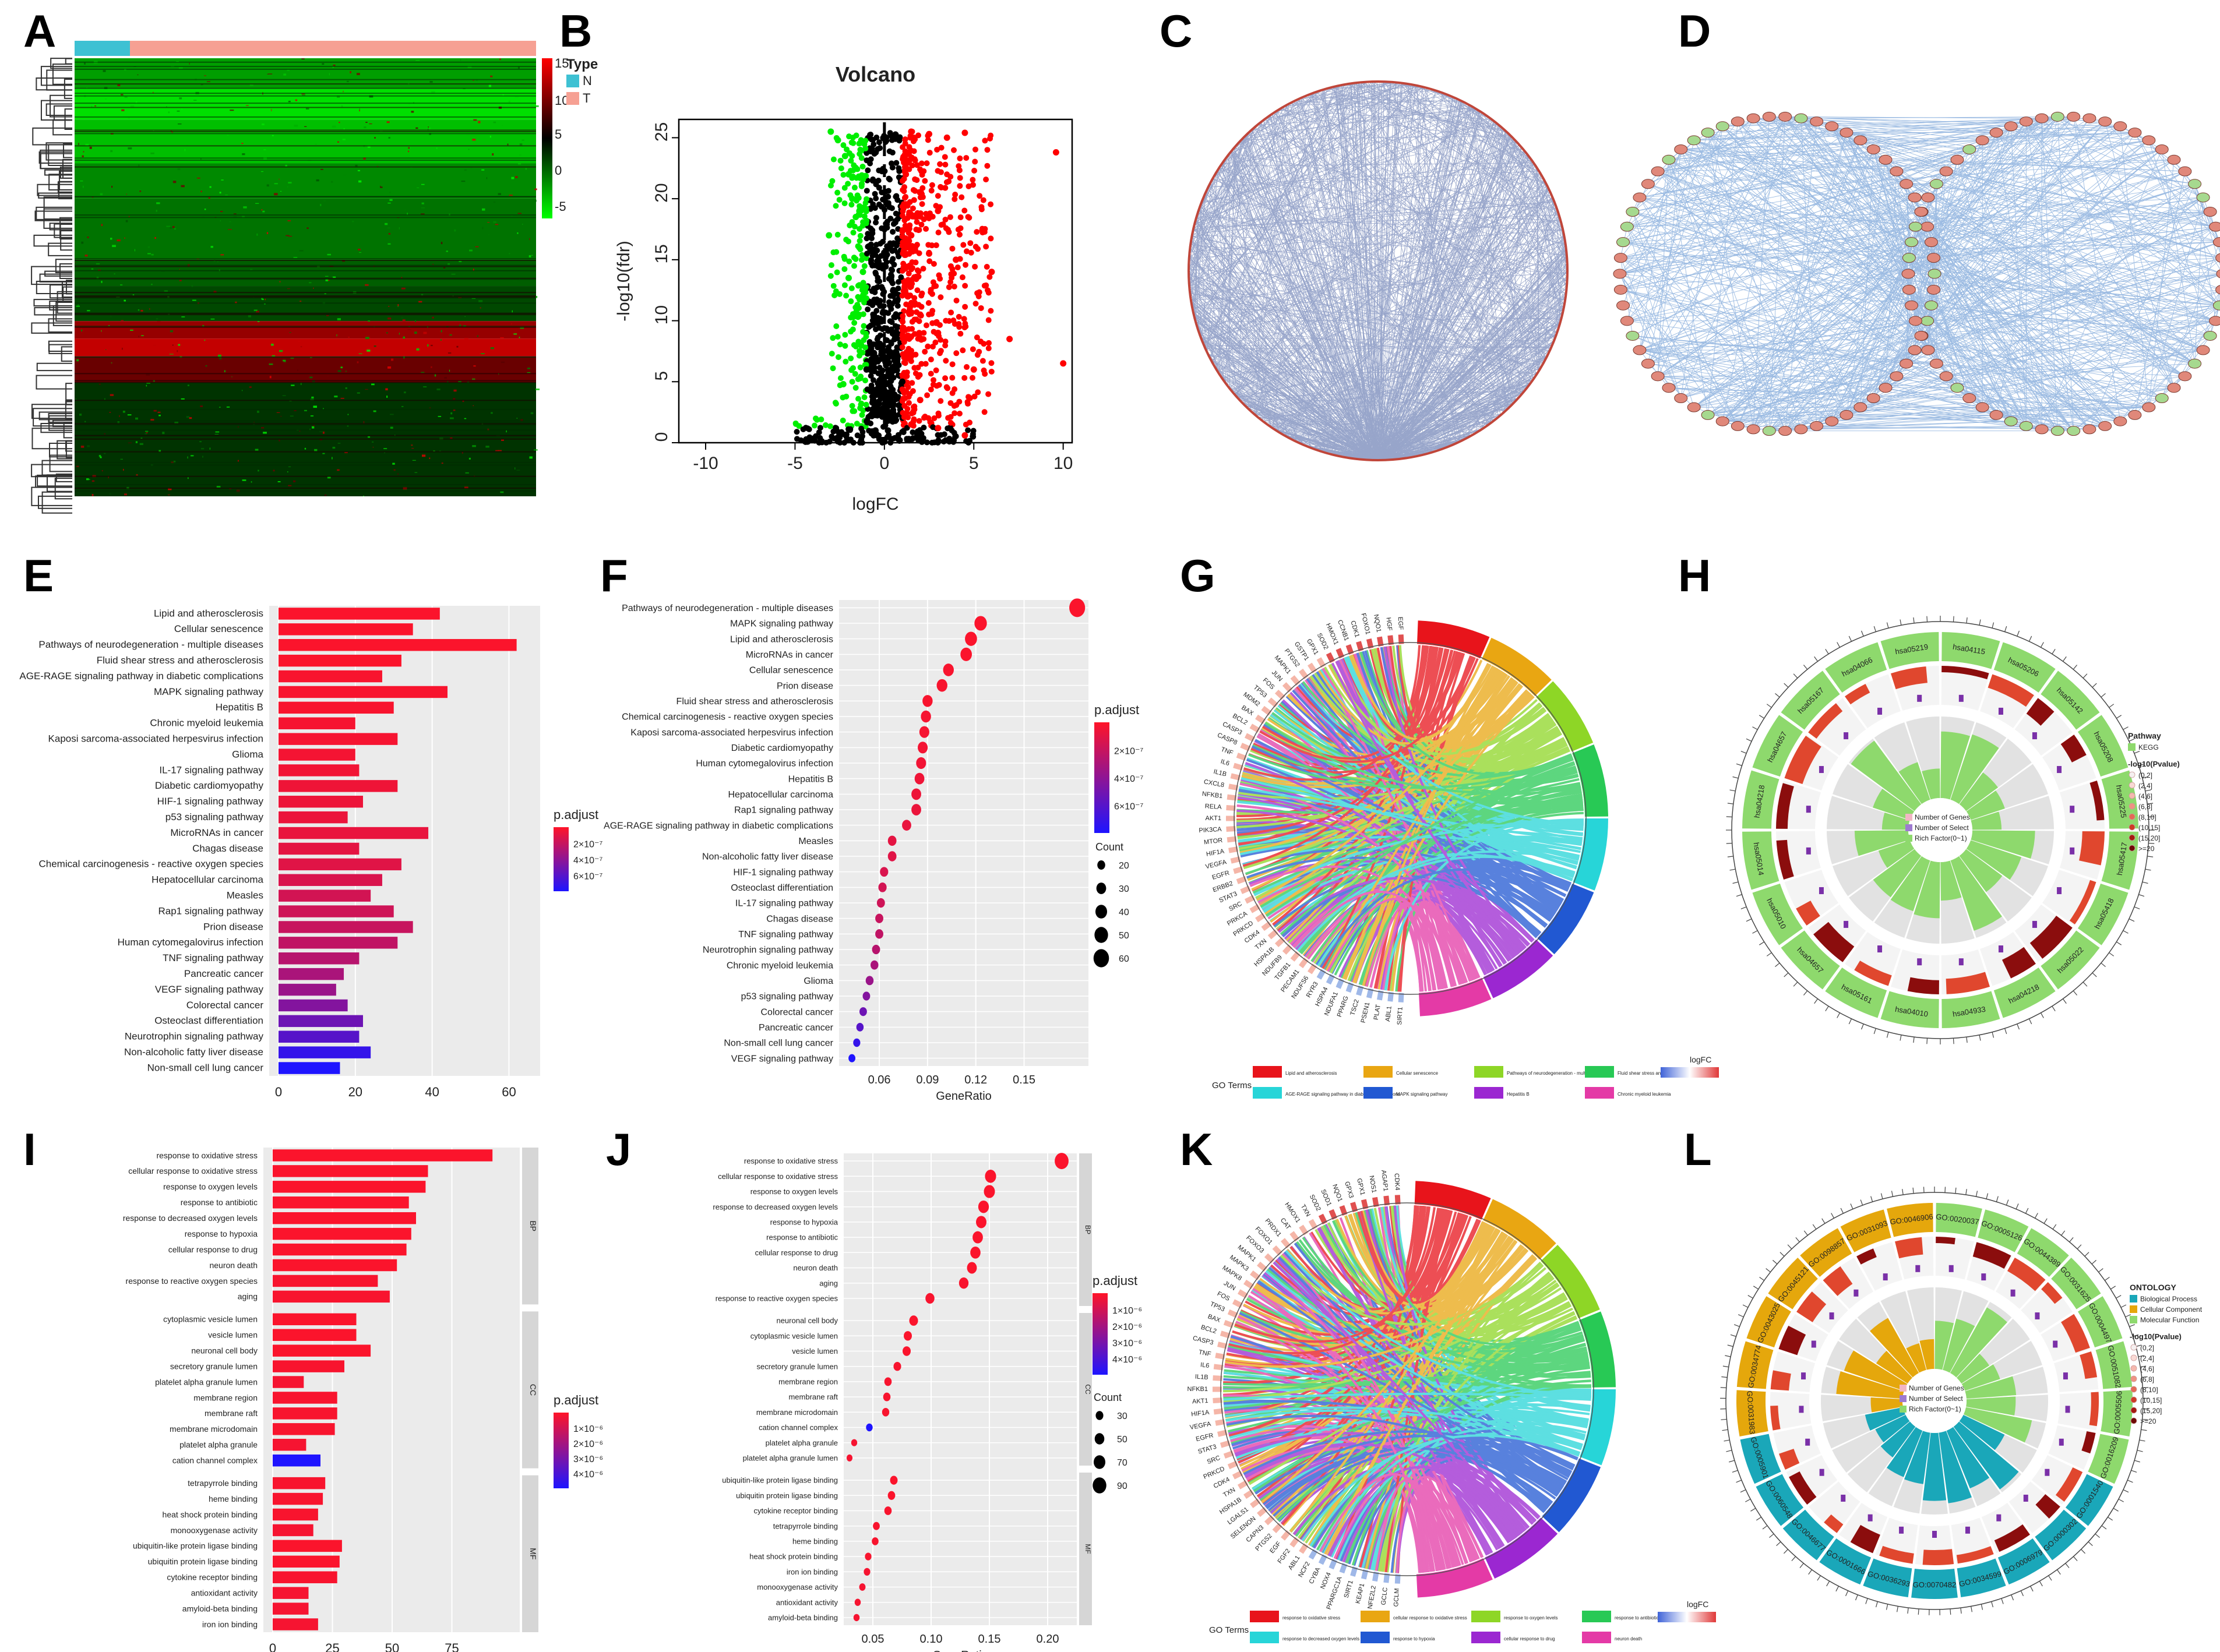  I want to click on bar-category-label: MAPK signaling pathway, so click(209, 691).